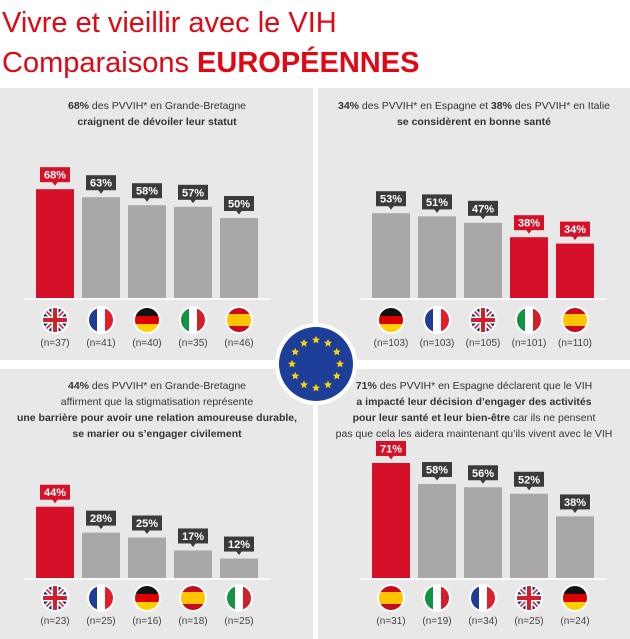  I want to click on value-label: 28%, so click(101, 519).